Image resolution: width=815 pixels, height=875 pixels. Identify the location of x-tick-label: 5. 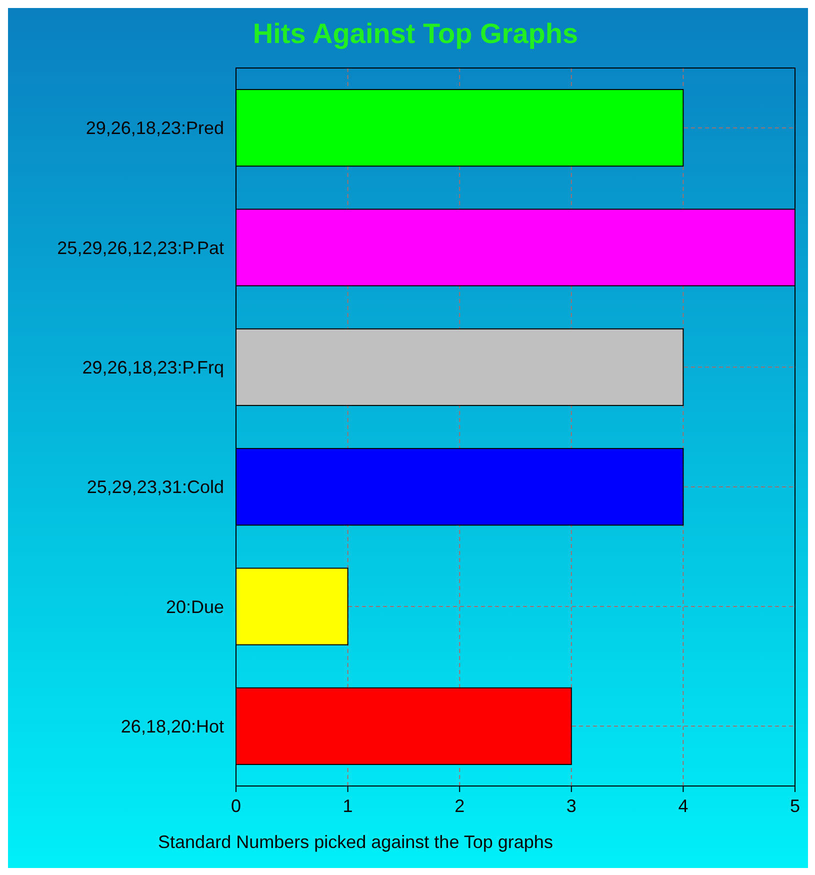
(795, 806).